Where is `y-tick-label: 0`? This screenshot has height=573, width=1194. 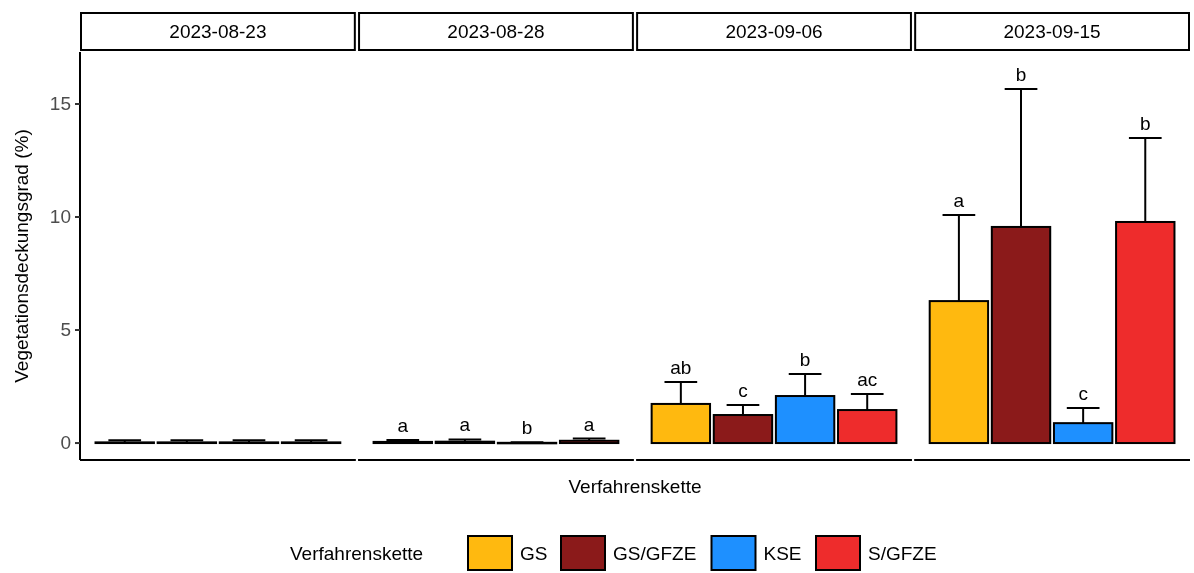
y-tick-label: 0 is located at coordinates (65, 443).